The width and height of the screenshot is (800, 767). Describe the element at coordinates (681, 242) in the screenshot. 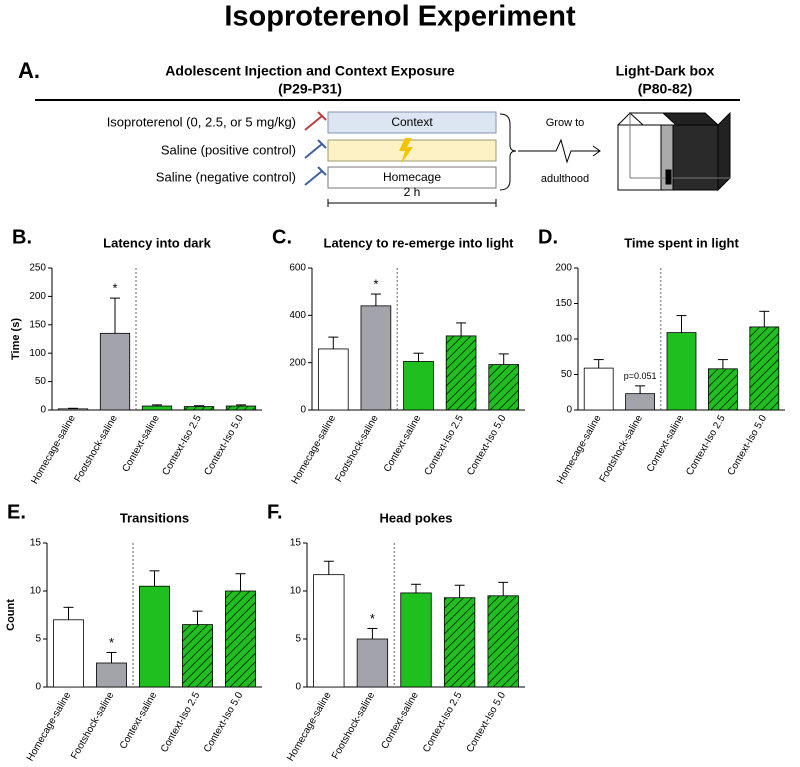

I see `chart-title: Time spent in light` at that location.